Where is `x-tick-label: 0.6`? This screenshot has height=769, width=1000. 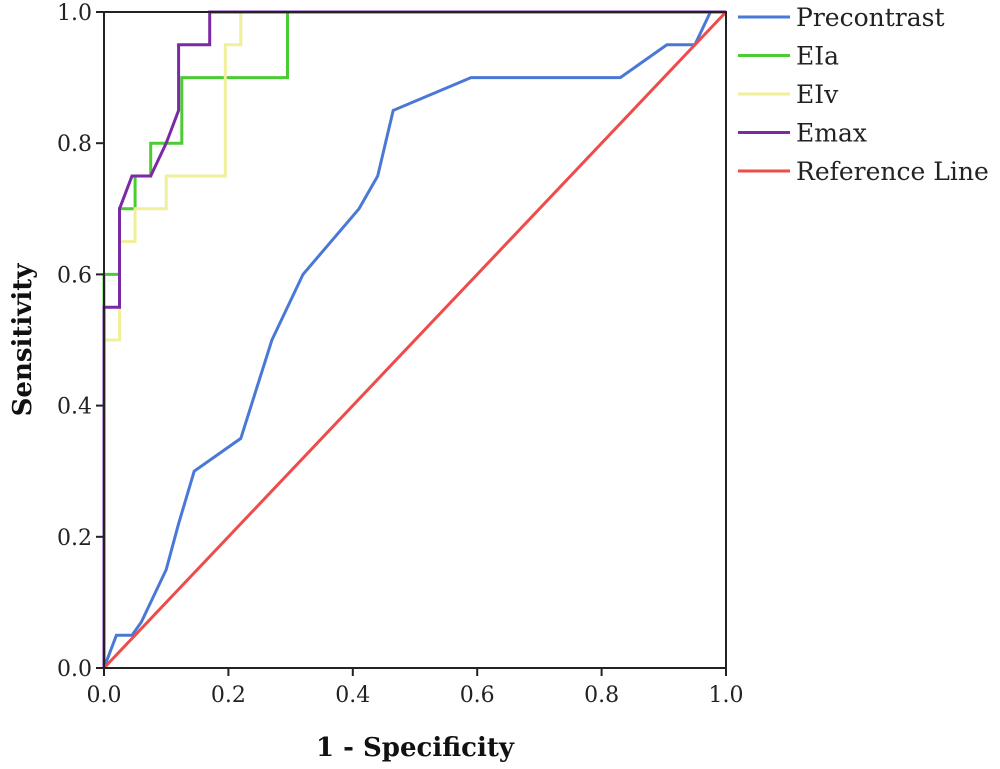
x-tick-label: 0.6 is located at coordinates (477, 695).